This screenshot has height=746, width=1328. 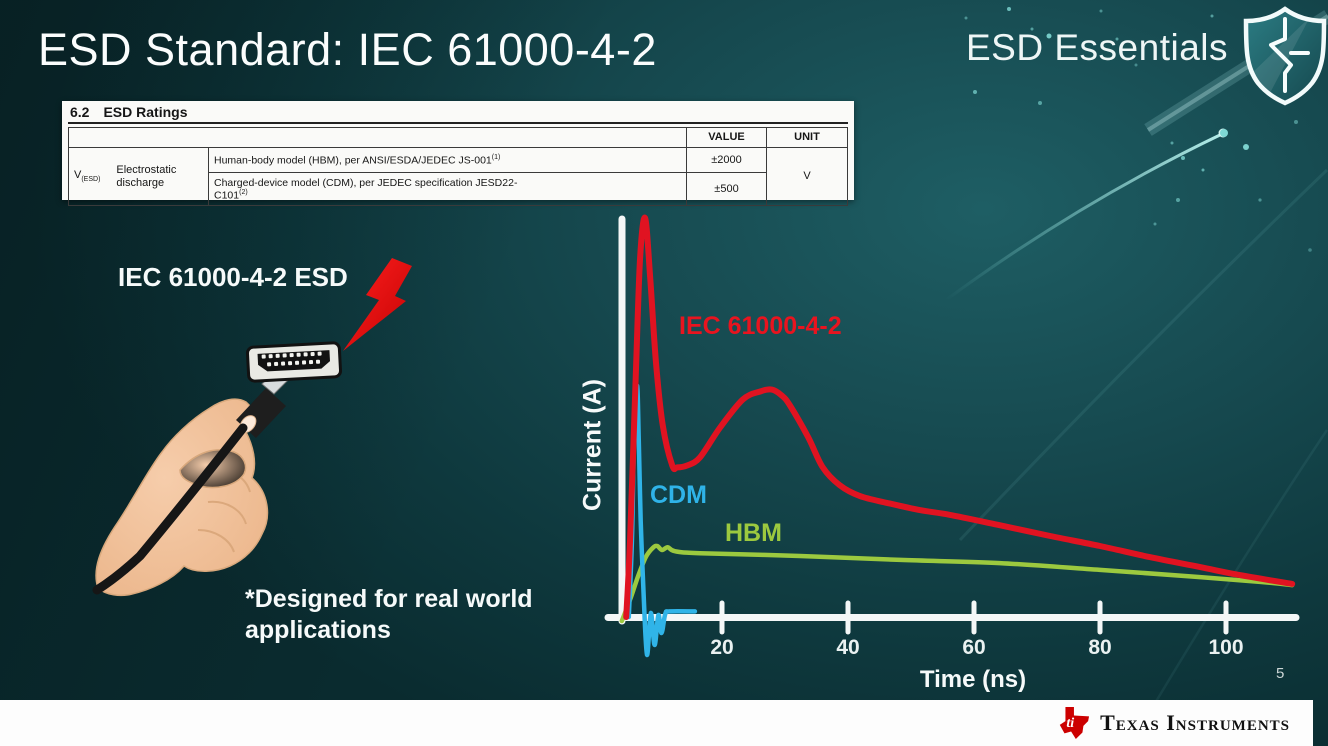 I want to click on footnote: *Designed for real world applications, so click(x=389, y=614).